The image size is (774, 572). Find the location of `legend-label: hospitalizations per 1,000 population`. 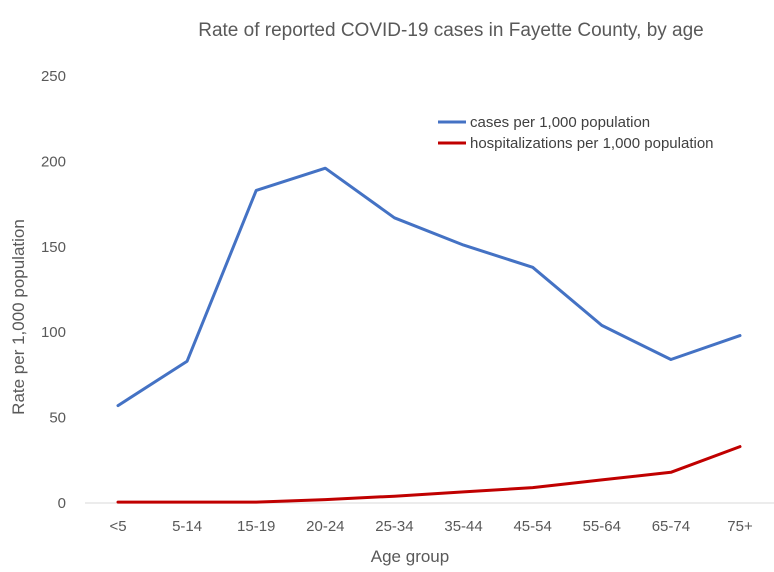

legend-label: hospitalizations per 1,000 population is located at coordinates (592, 143).